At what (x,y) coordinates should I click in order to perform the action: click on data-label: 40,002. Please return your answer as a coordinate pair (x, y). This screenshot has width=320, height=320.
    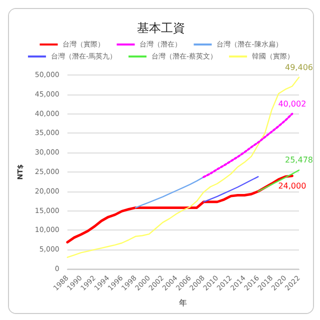
    Looking at the image, I should click on (292, 103).